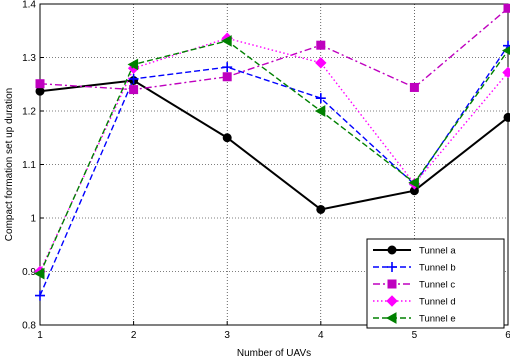 This screenshot has width=510, height=358. I want to click on y-tick-label: 0.9, so click(29, 272).